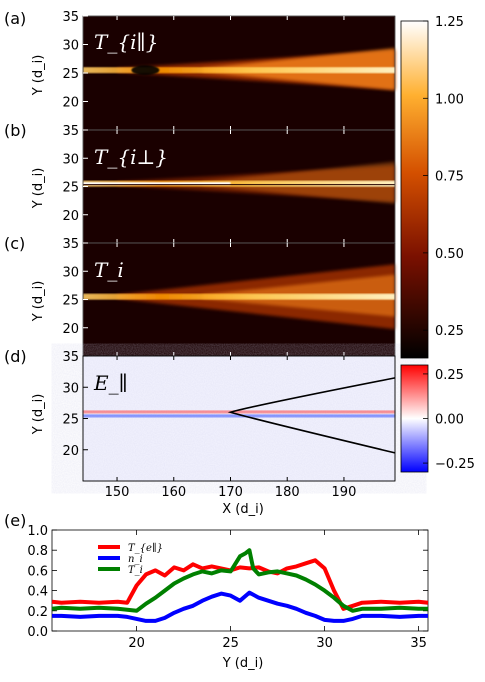  Describe the element at coordinates (117, 492) in the screenshot. I see `xtick-label: 150` at that location.